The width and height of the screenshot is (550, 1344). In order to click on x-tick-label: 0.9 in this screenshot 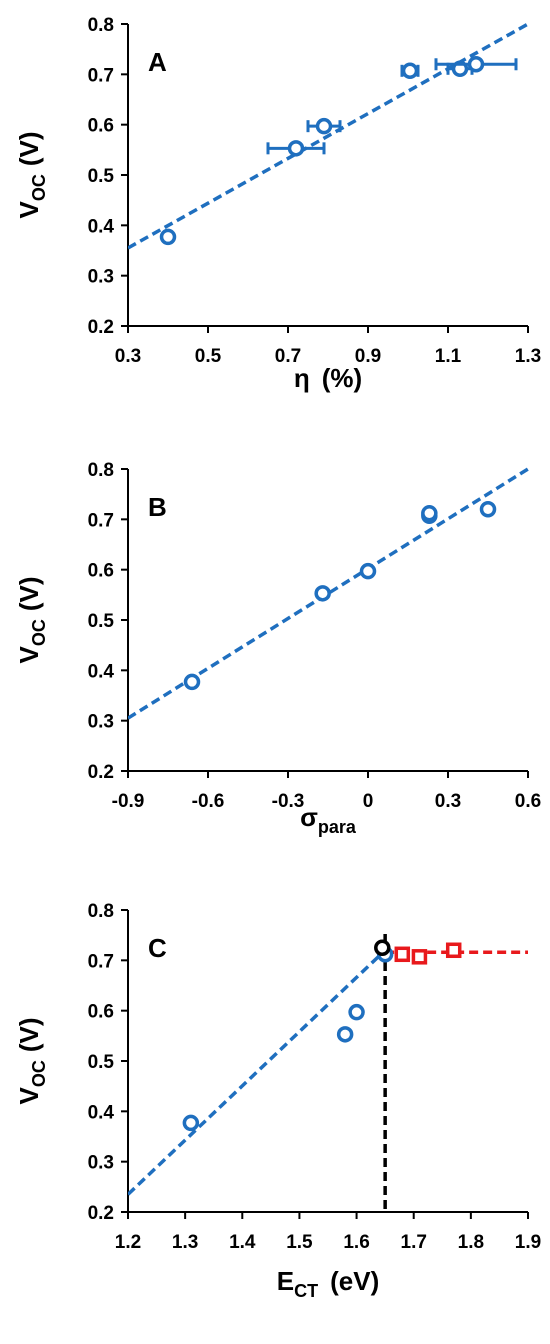, I will do `click(368, 356)`.